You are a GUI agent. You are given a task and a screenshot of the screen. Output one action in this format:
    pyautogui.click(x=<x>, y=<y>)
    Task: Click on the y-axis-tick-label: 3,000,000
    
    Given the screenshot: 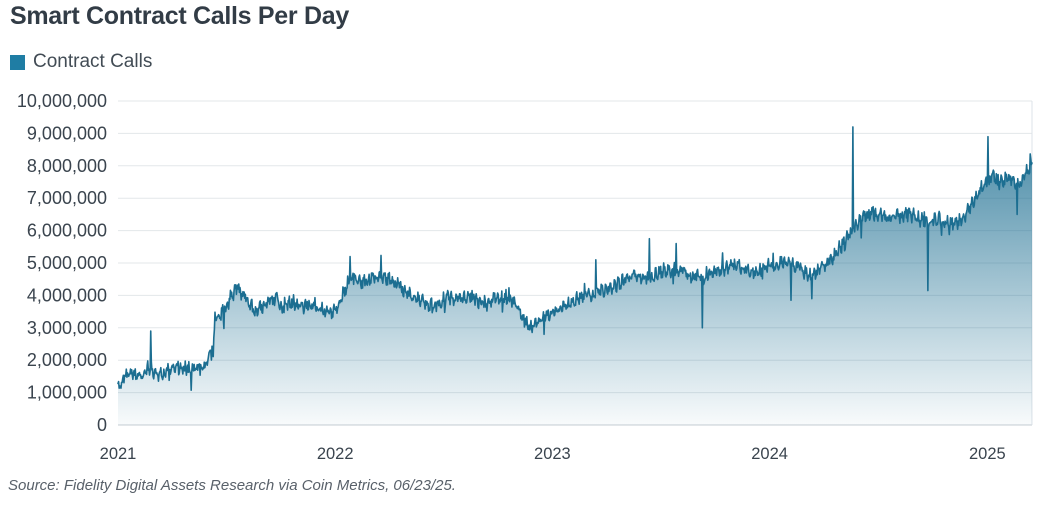 What is the action you would take?
    pyautogui.click(x=67, y=328)
    